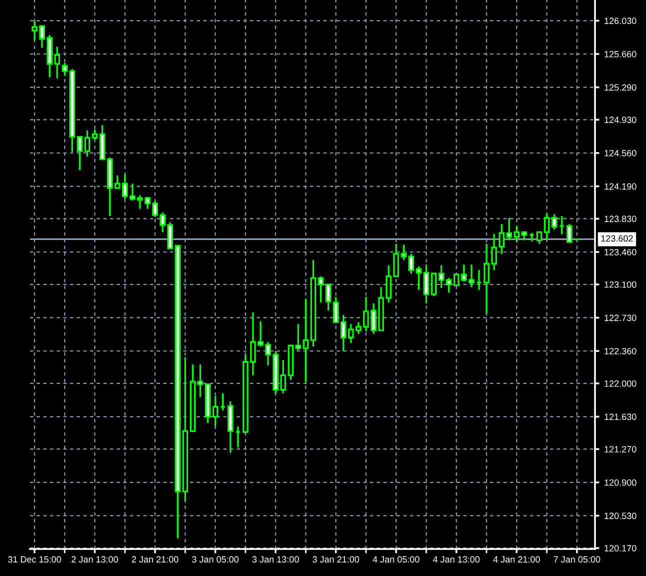  I want to click on x-tick-label: 2 Jan 21:00, so click(155, 559).